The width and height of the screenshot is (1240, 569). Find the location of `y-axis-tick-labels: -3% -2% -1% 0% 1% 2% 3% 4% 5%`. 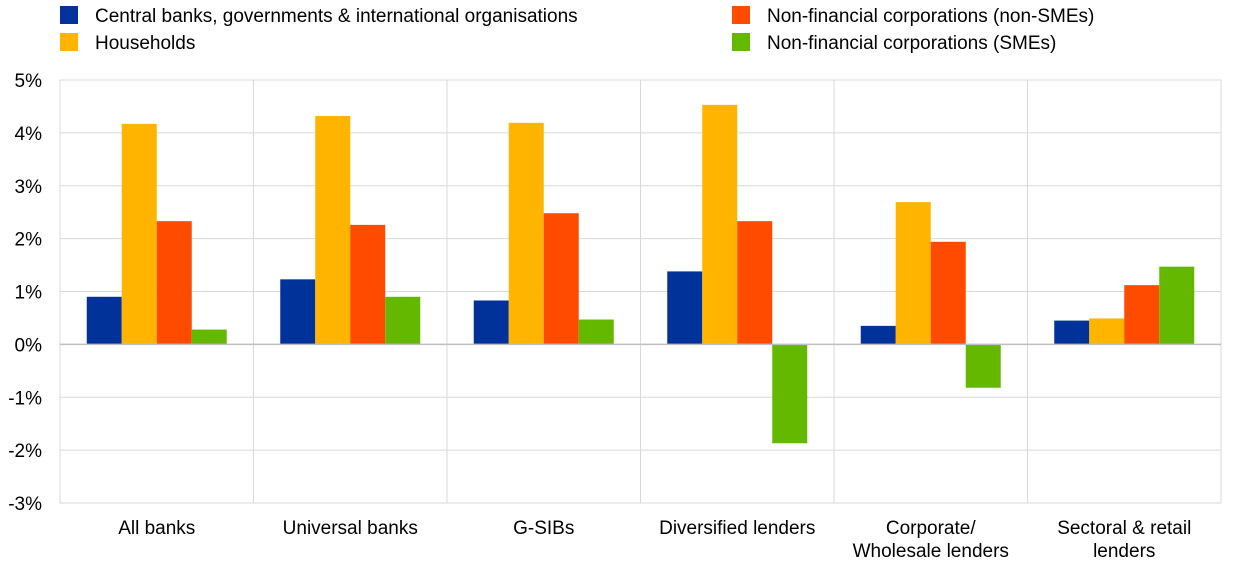

y-axis-tick-labels: -3% -2% -1% 0% 1% 2% 3% 4% 5% is located at coordinates (25, 293).